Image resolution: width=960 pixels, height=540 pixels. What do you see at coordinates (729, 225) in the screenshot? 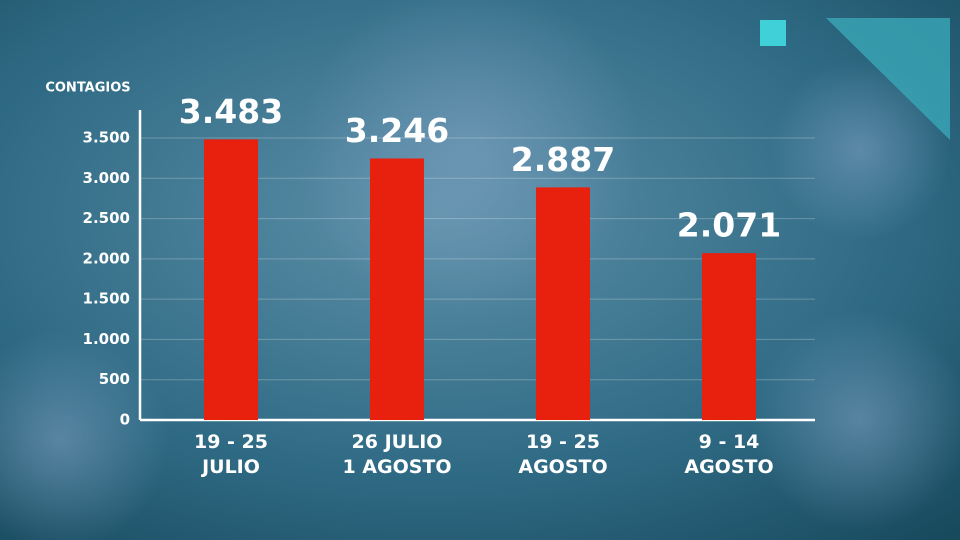
I see `value-label: 2.071` at bounding box center [729, 225].